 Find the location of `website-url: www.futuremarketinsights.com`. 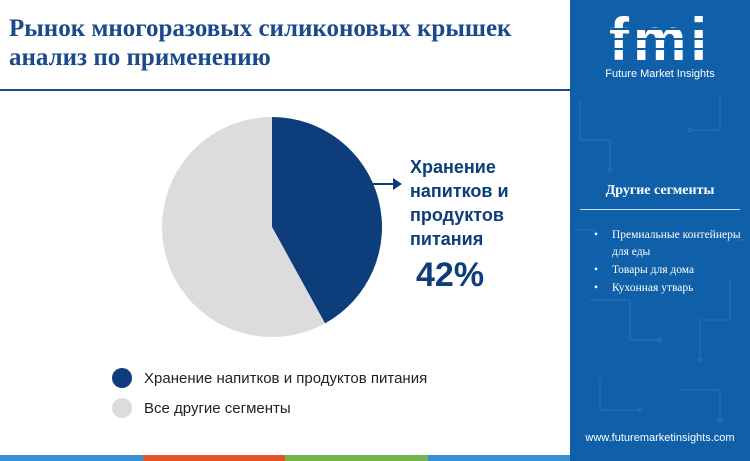

website-url: www.futuremarketinsights.com is located at coordinates (660, 438).